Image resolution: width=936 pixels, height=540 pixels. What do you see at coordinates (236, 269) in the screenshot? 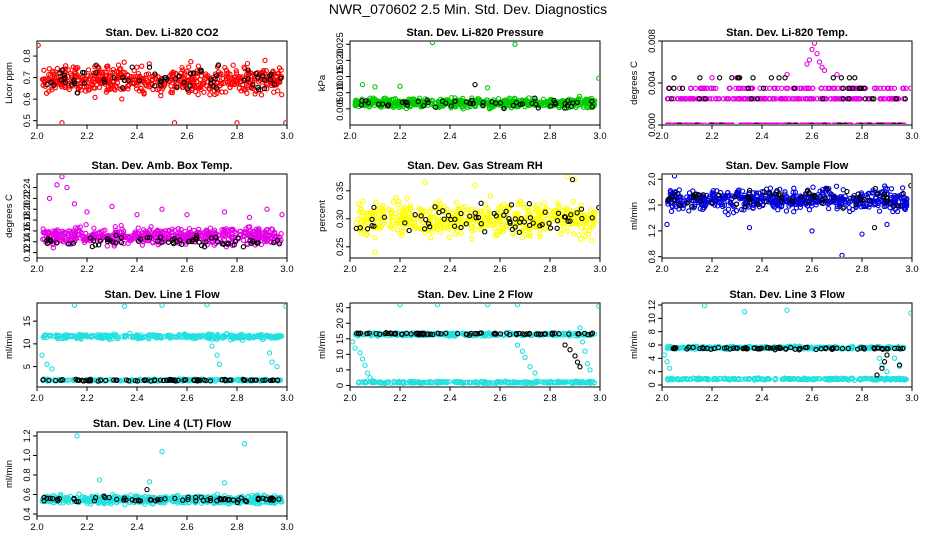
I see `x-tick-label: 2.8` at bounding box center [236, 269].